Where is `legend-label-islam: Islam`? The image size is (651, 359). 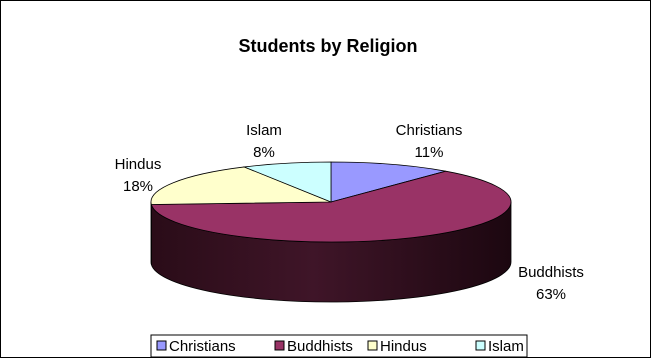
legend-label-islam: Islam is located at coordinates (506, 346).